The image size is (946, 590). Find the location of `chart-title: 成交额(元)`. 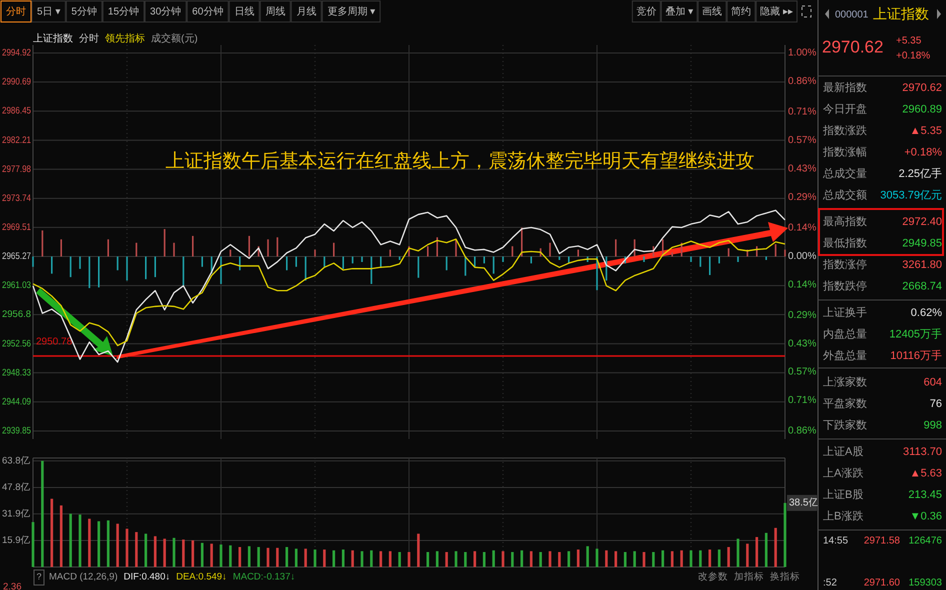

chart-title: 成交额(元) is located at coordinates (174, 39).